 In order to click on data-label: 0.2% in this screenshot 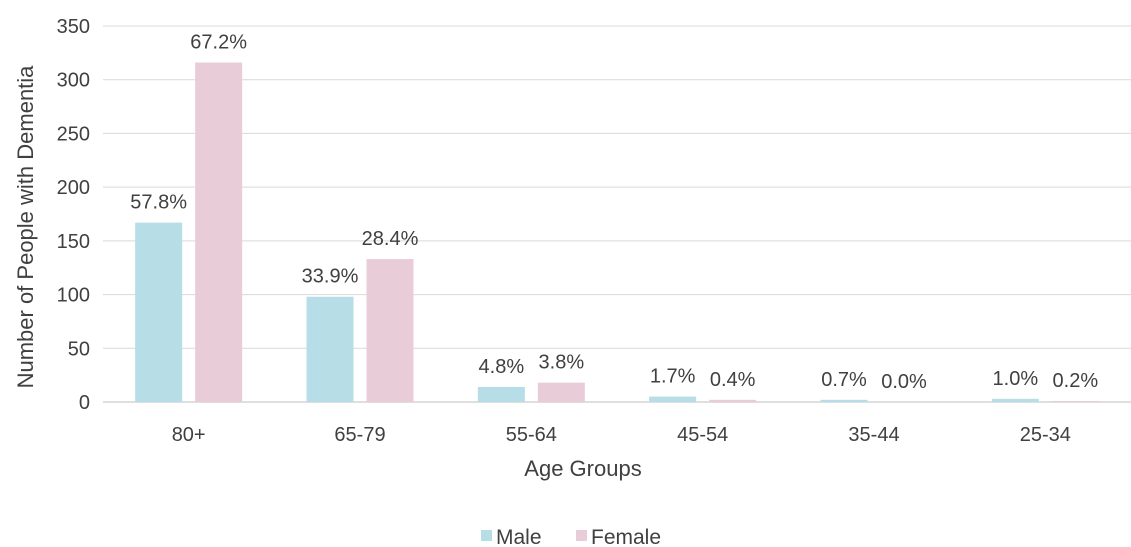, I will do `click(1076, 381)`.